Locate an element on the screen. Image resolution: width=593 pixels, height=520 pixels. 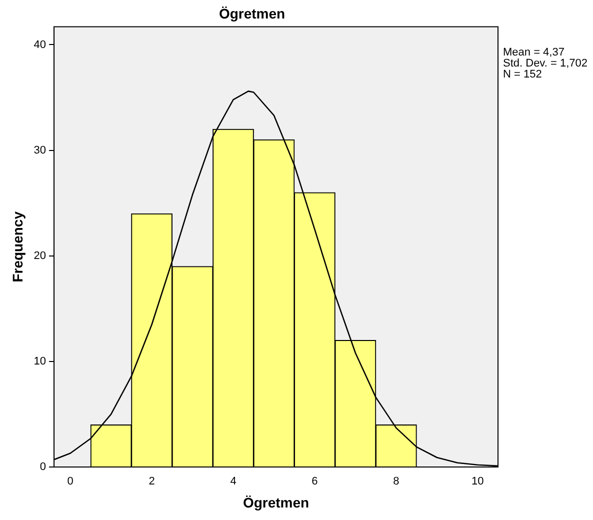
x-tick-label: 8 is located at coordinates (396, 482).